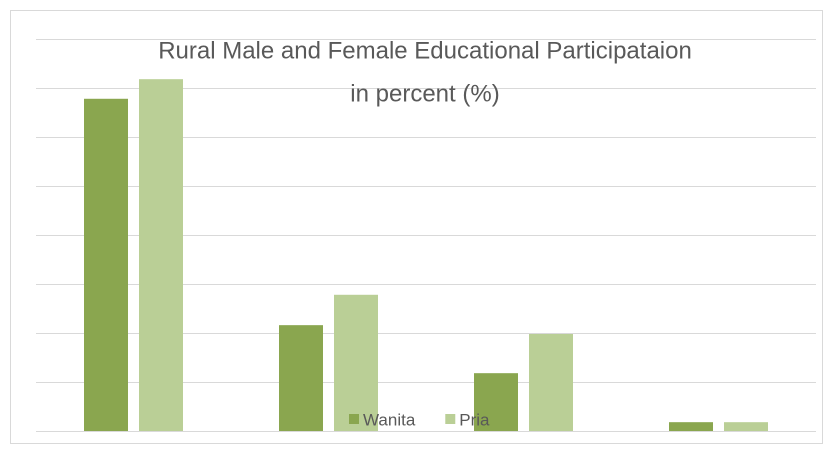 The height and width of the screenshot is (454, 832). Describe the element at coordinates (419, 419) in the screenshot. I see `legend: Wanita Pria` at that location.